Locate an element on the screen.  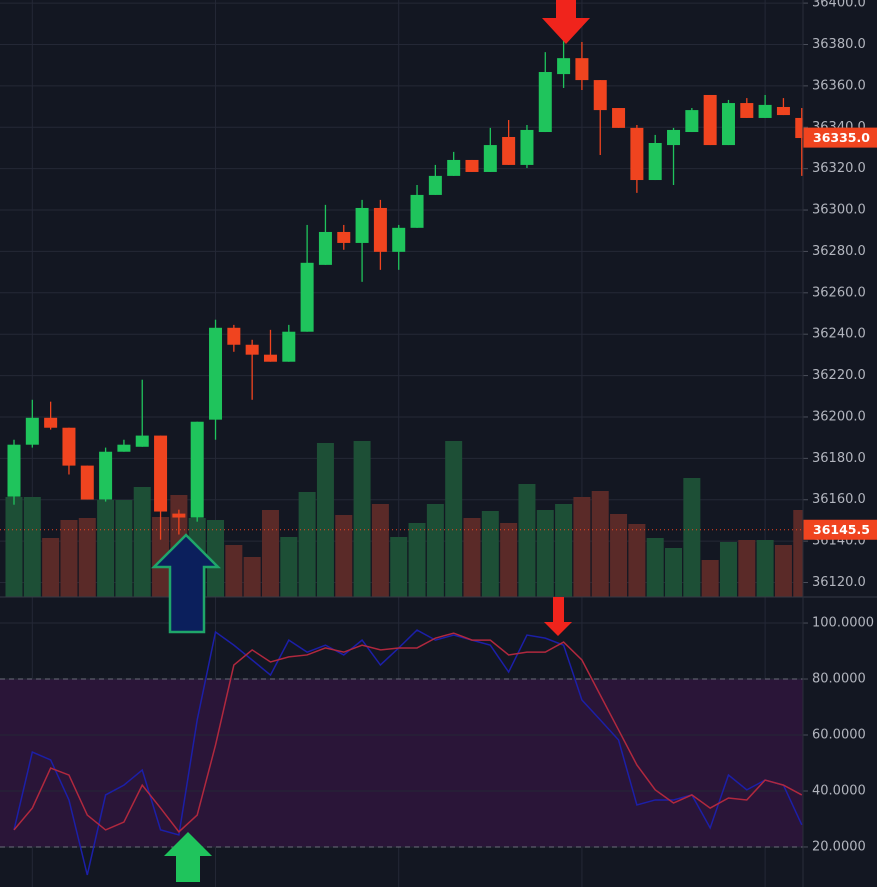
y-tick-label: 36180.0 is located at coordinates (839, 458).